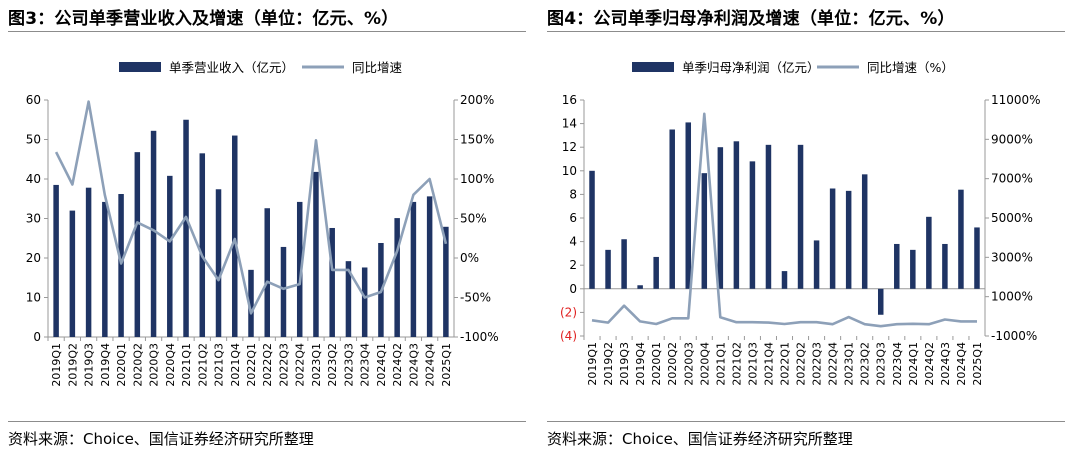 The height and width of the screenshot is (459, 1080). Describe the element at coordinates (170, 365) in the screenshot. I see `x-tick-label: 2020Q4` at that location.